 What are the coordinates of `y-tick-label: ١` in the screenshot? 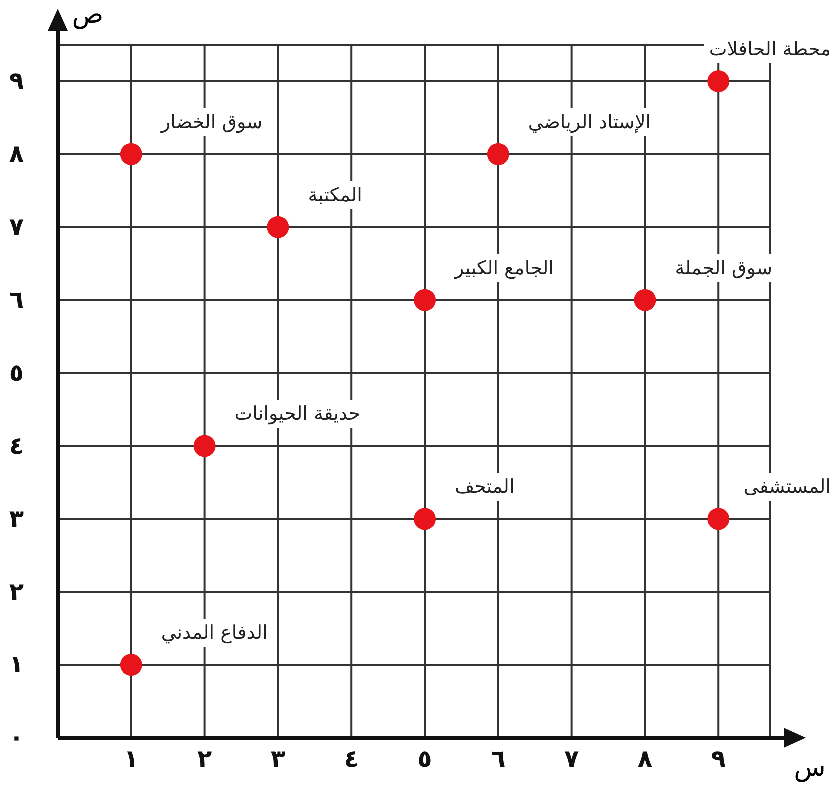 It's located at (16, 664).